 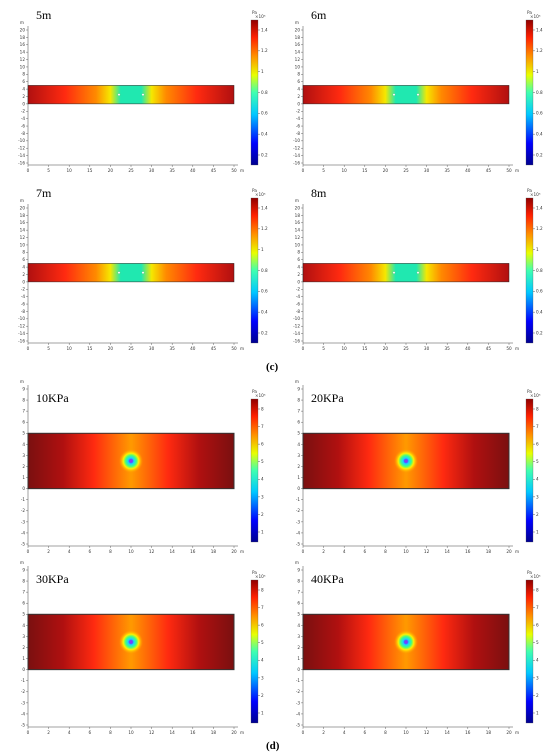 I want to click on x-tick-label: 45, so click(x=214, y=170).